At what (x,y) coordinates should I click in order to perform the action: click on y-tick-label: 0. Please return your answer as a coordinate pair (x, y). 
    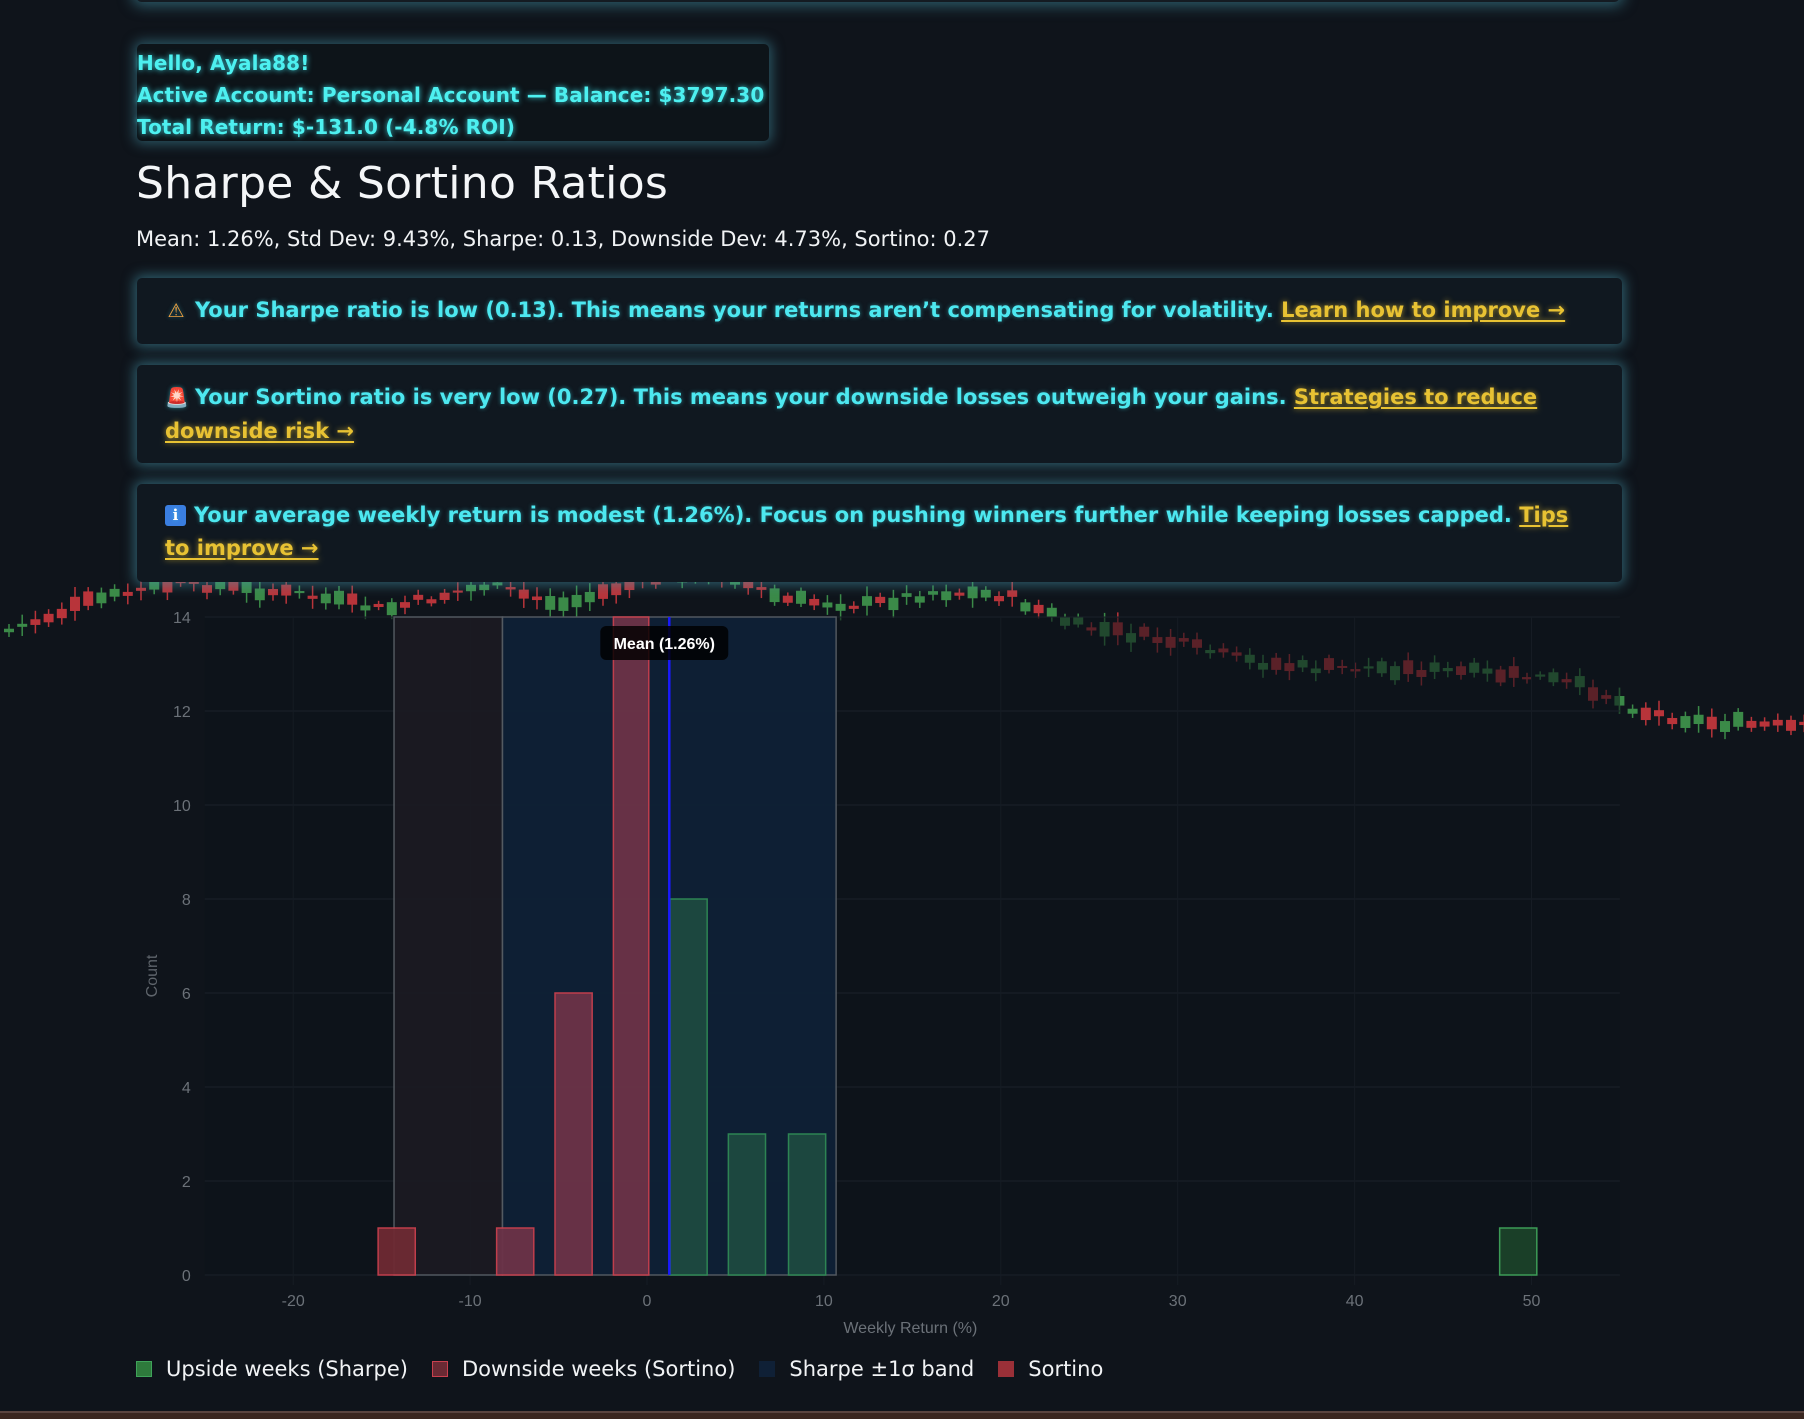
    Looking at the image, I should click on (186, 1276).